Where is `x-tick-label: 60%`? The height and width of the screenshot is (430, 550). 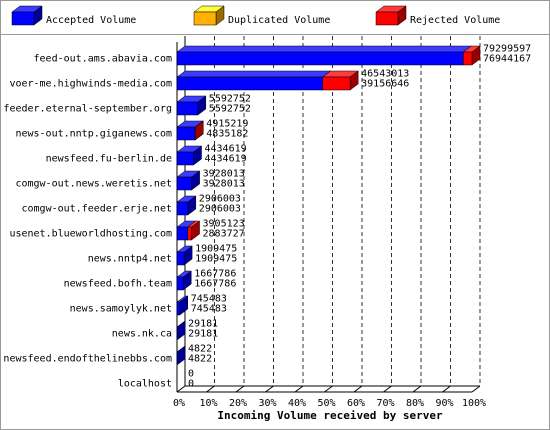 x-tick-label: 60% is located at coordinates (356, 403).